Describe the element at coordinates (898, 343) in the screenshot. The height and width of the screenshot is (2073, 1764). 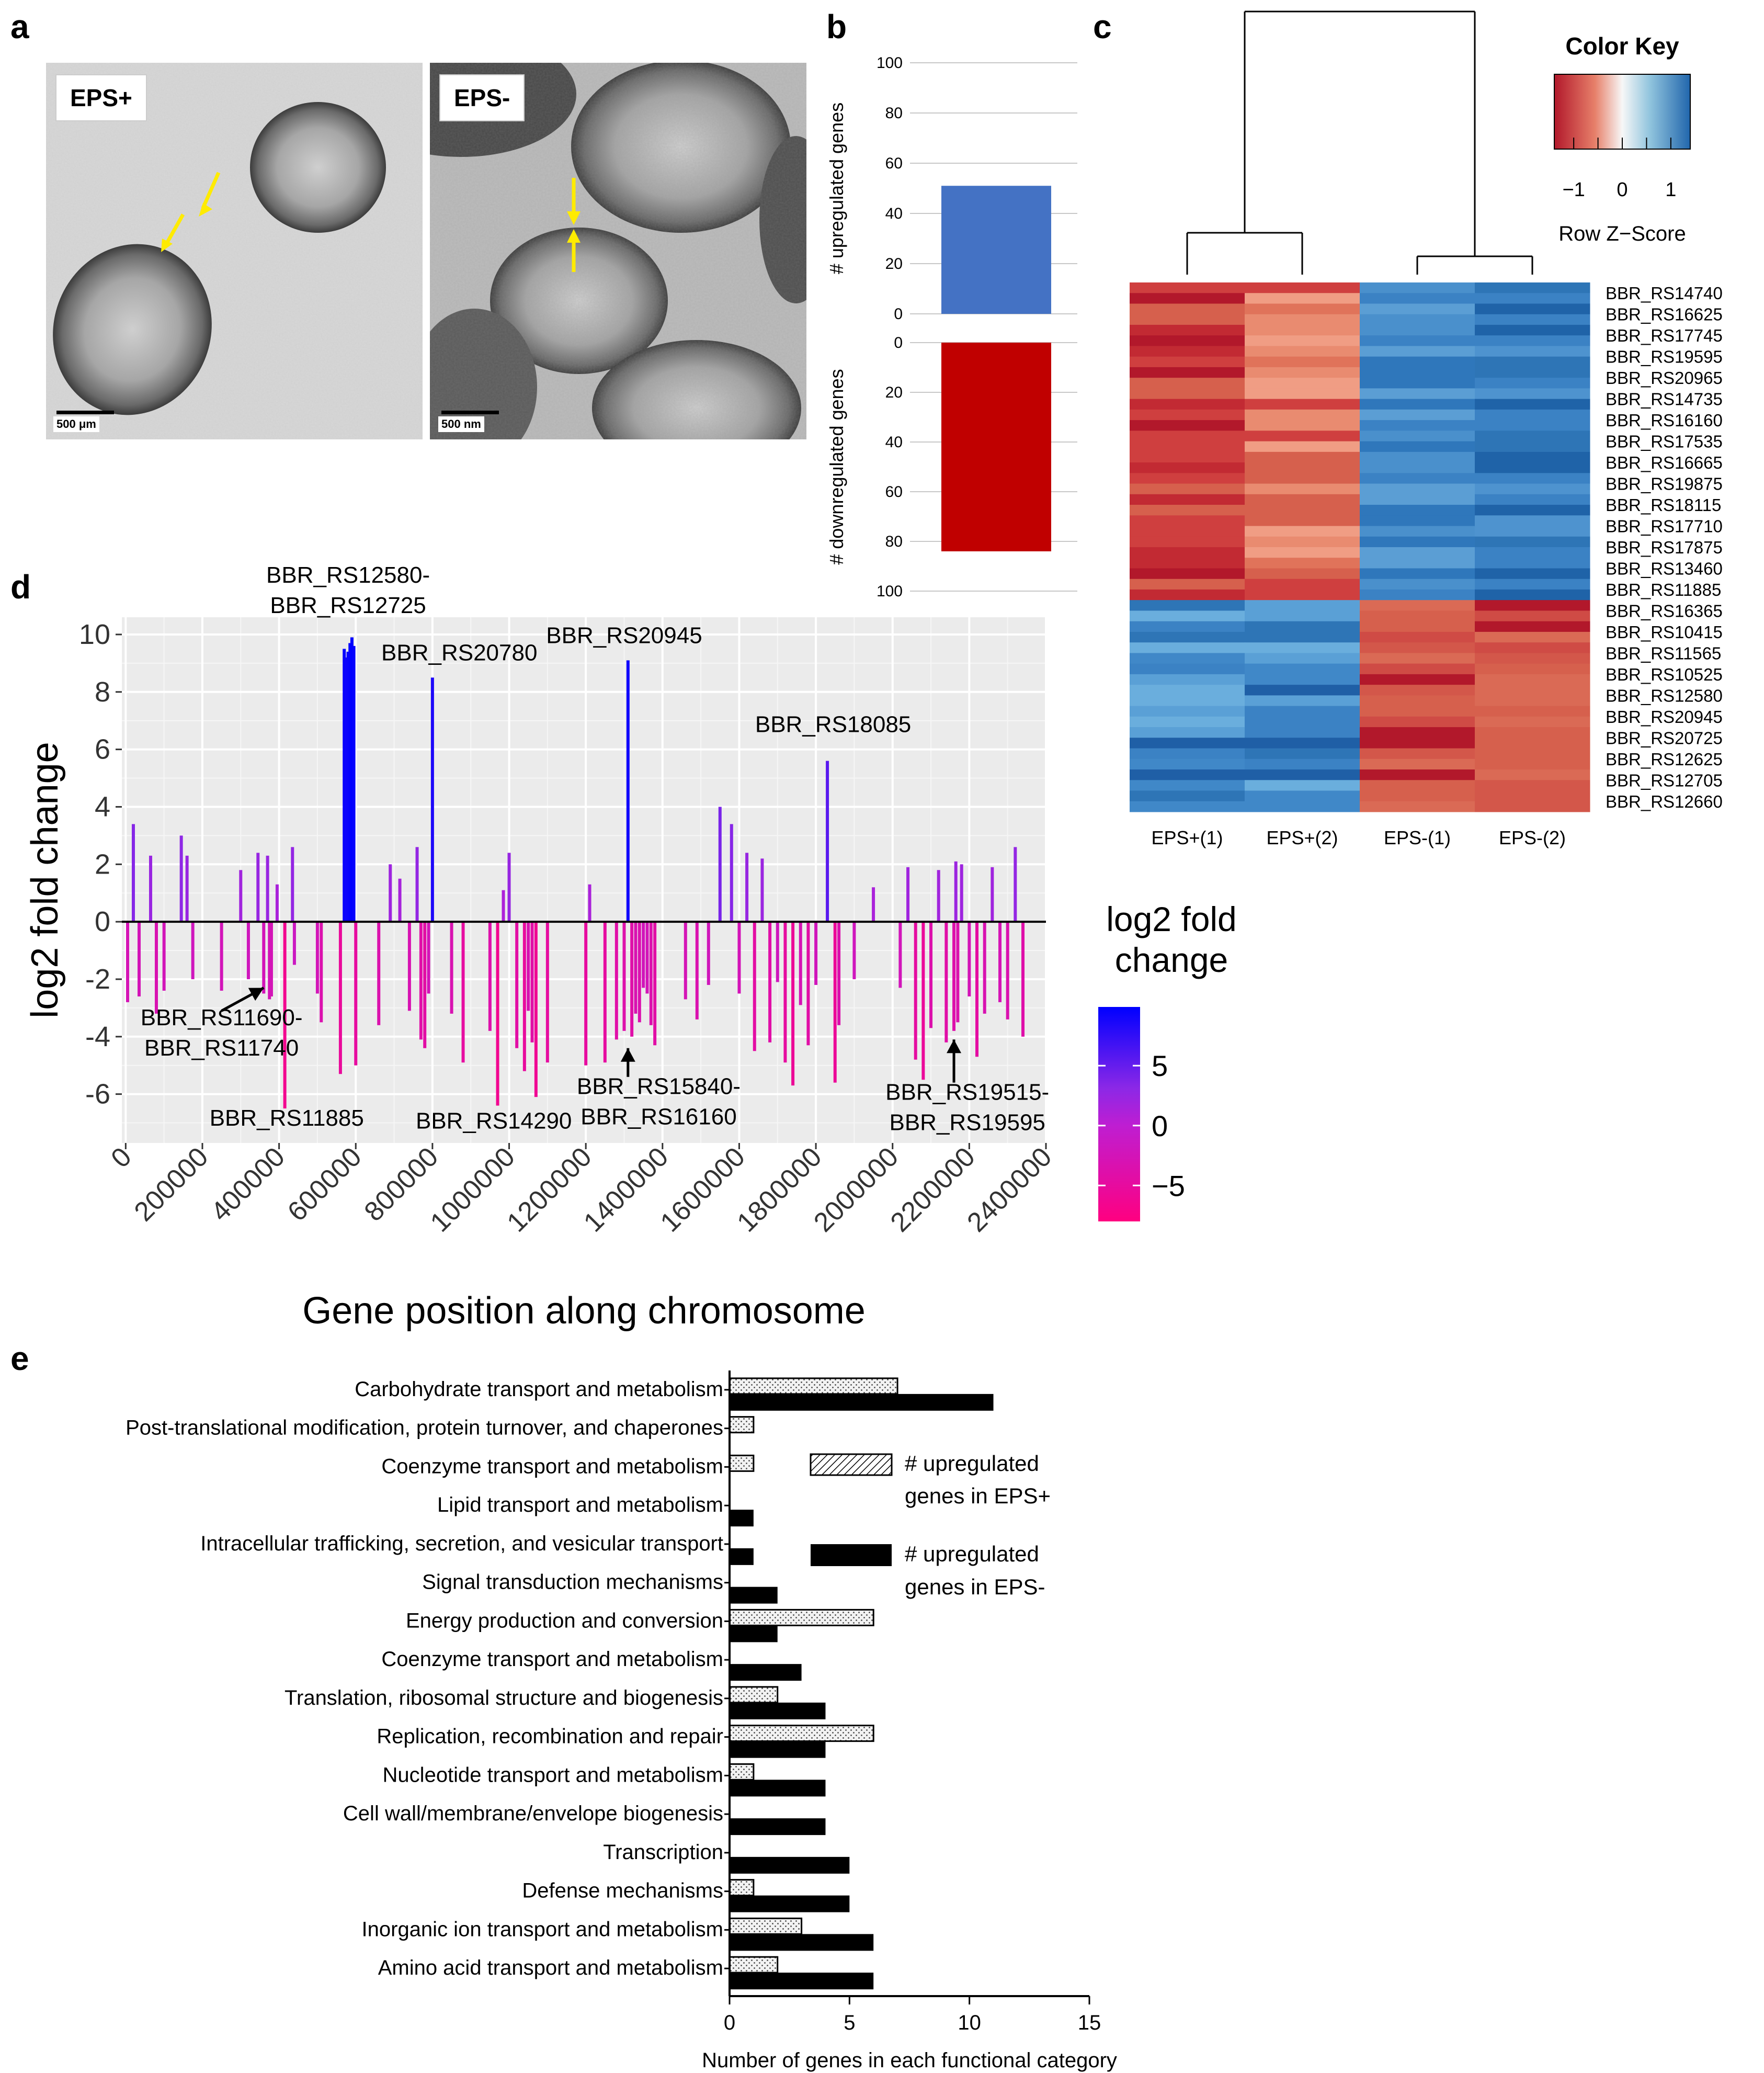
I see `tick-label: 0` at that location.